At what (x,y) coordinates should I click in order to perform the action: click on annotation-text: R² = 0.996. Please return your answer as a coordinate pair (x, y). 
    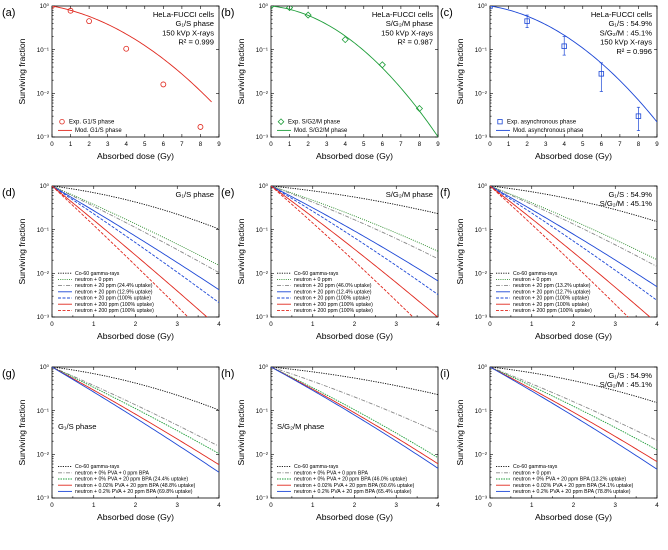
    Looking at the image, I should click on (634, 51).